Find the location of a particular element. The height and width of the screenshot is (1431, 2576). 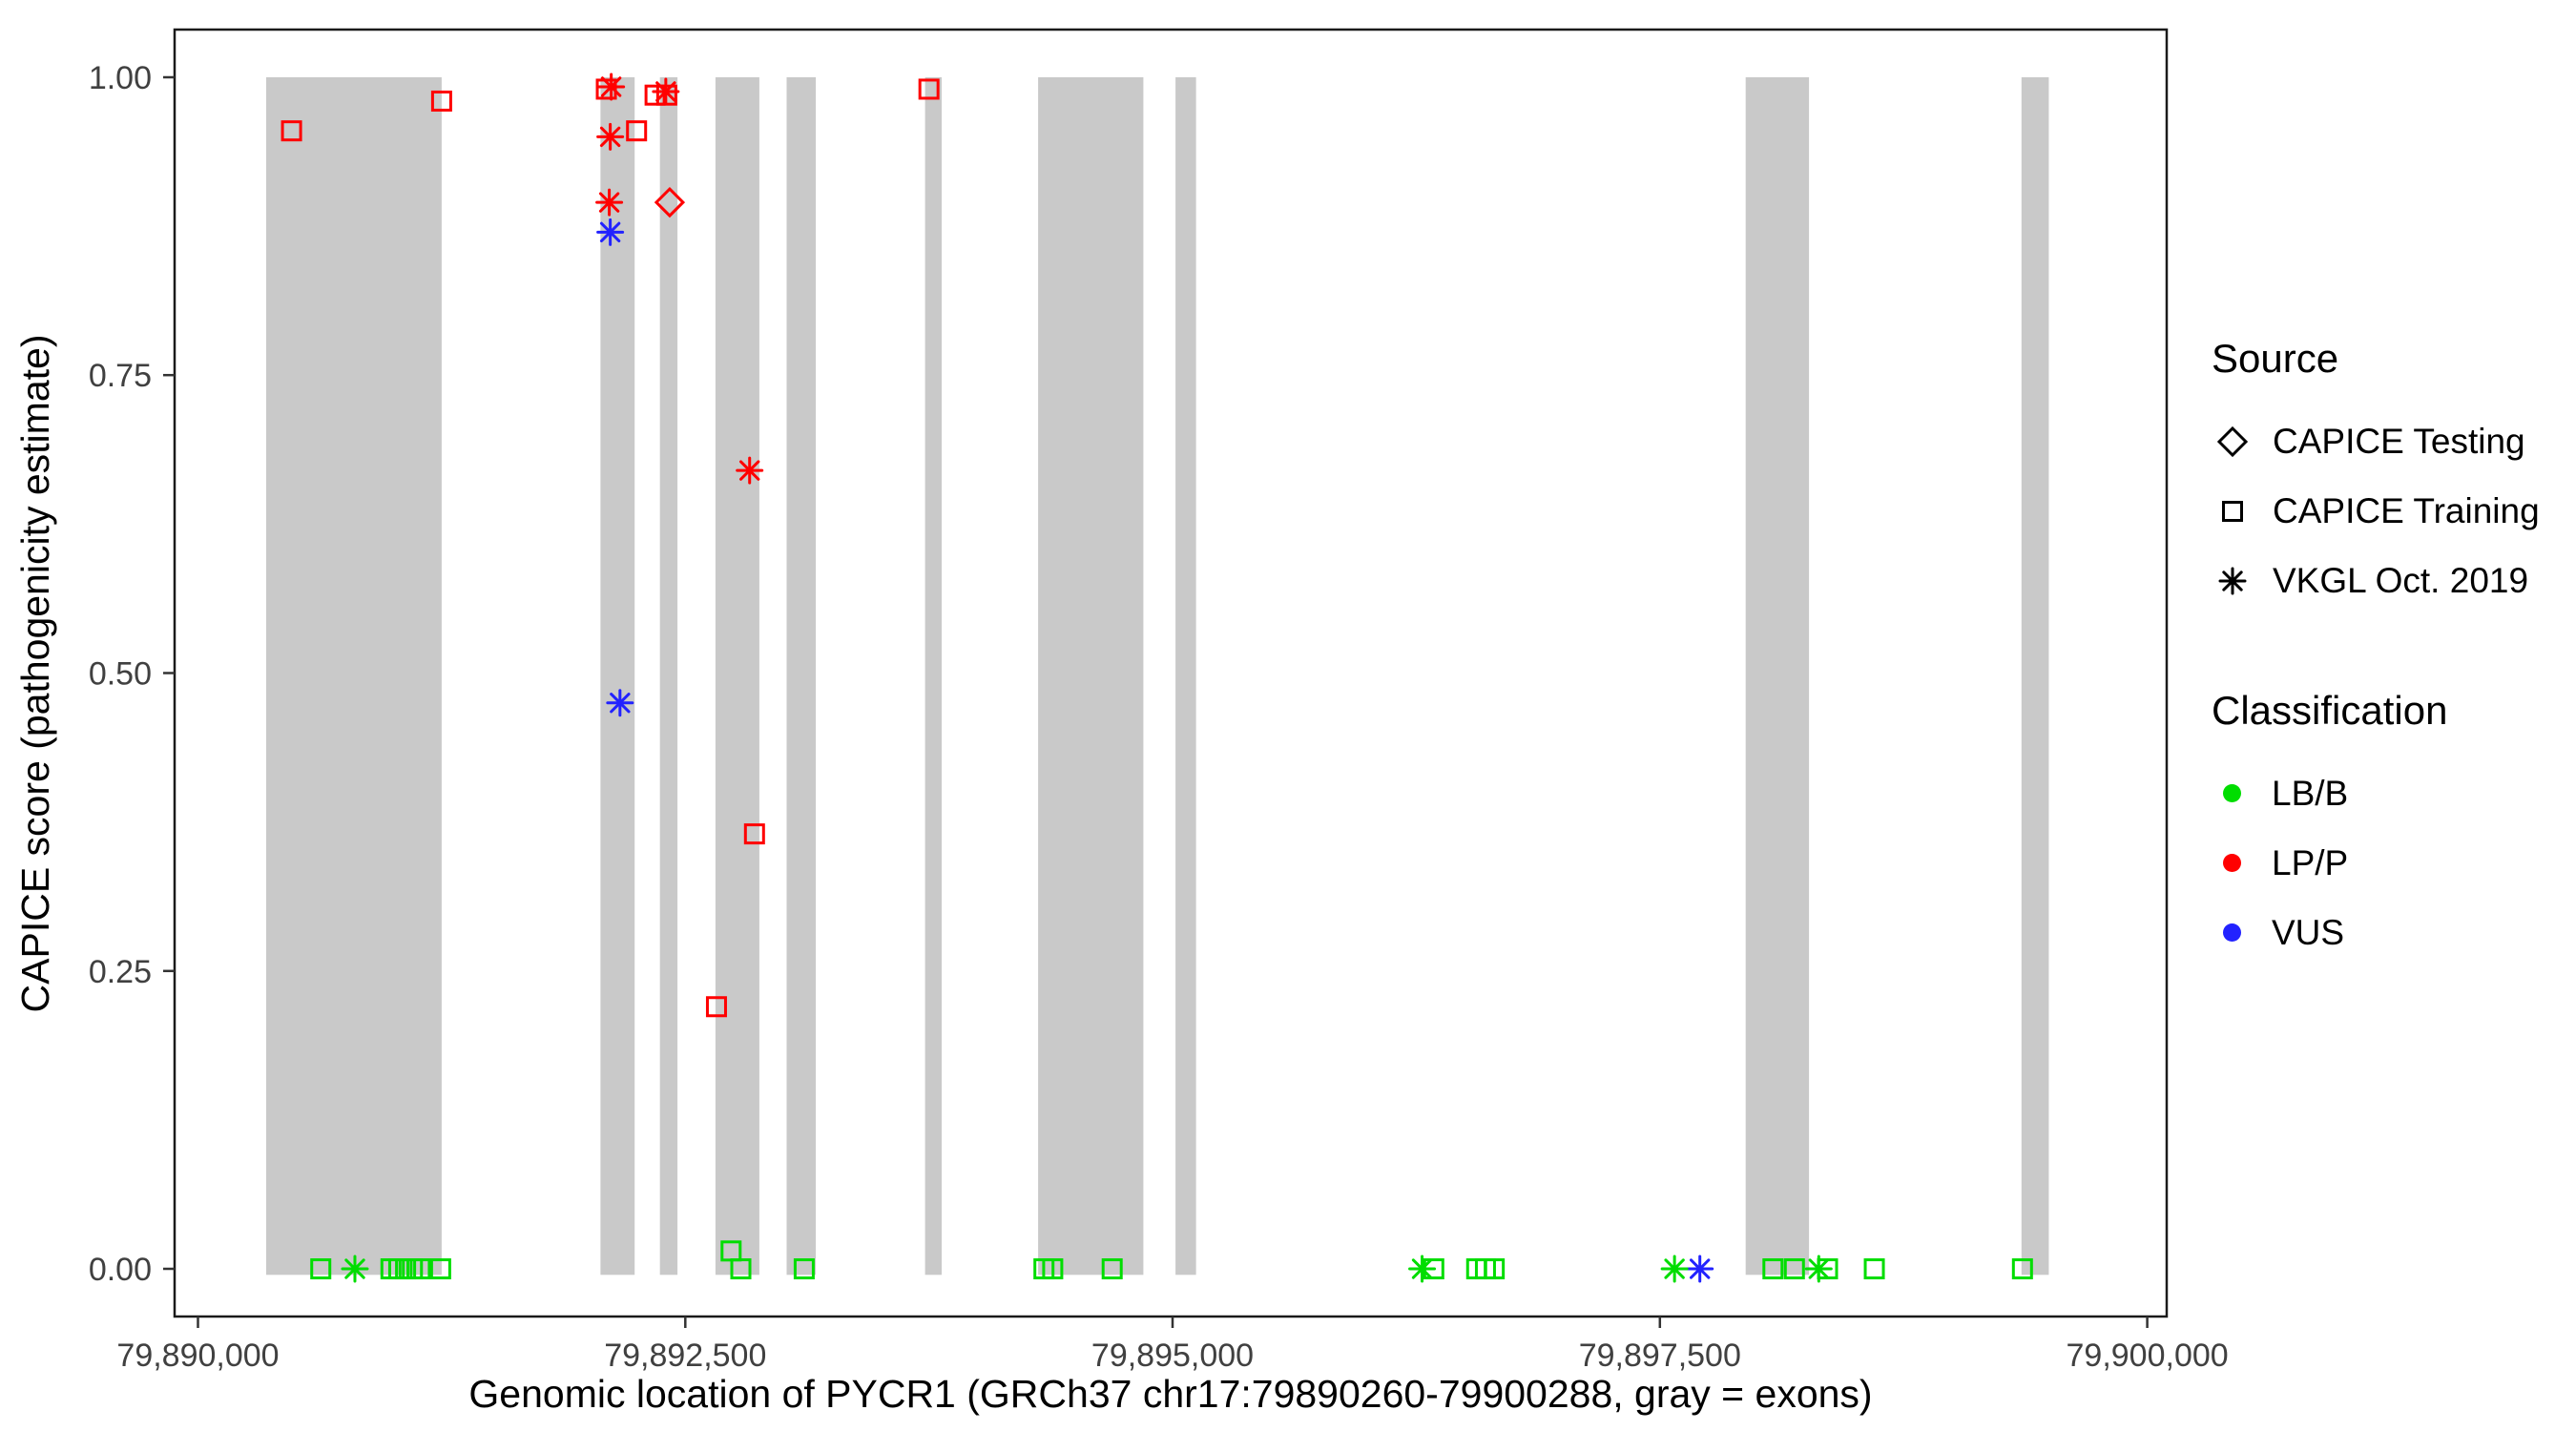

svg-text: 0.75 is located at coordinates (120, 376).